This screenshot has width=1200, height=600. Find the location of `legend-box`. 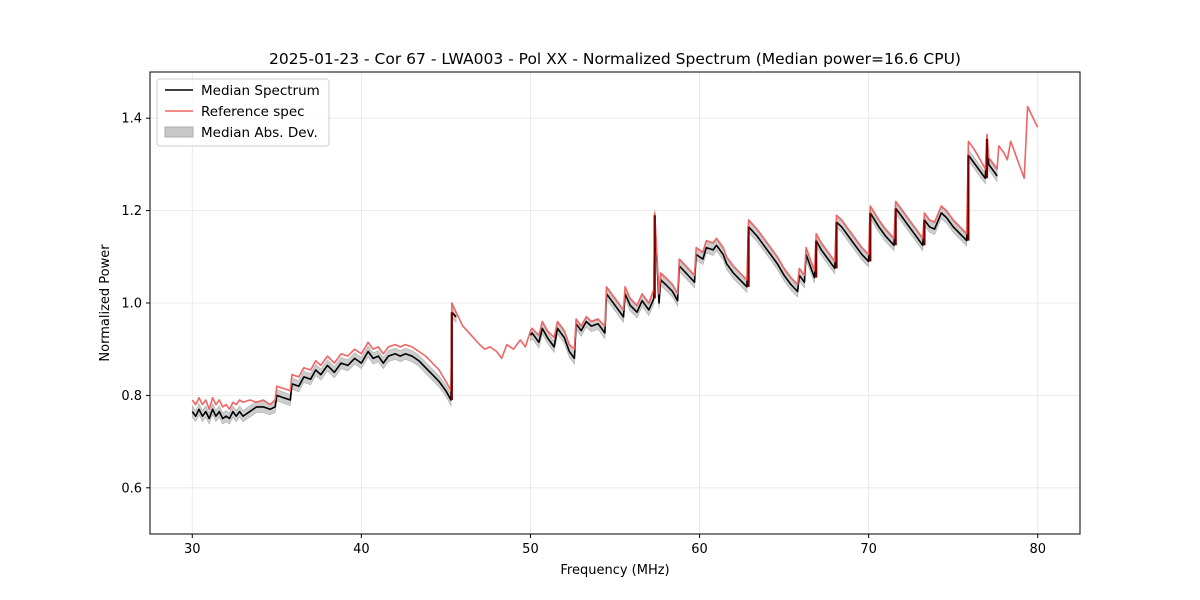

legend-box is located at coordinates (243, 112).